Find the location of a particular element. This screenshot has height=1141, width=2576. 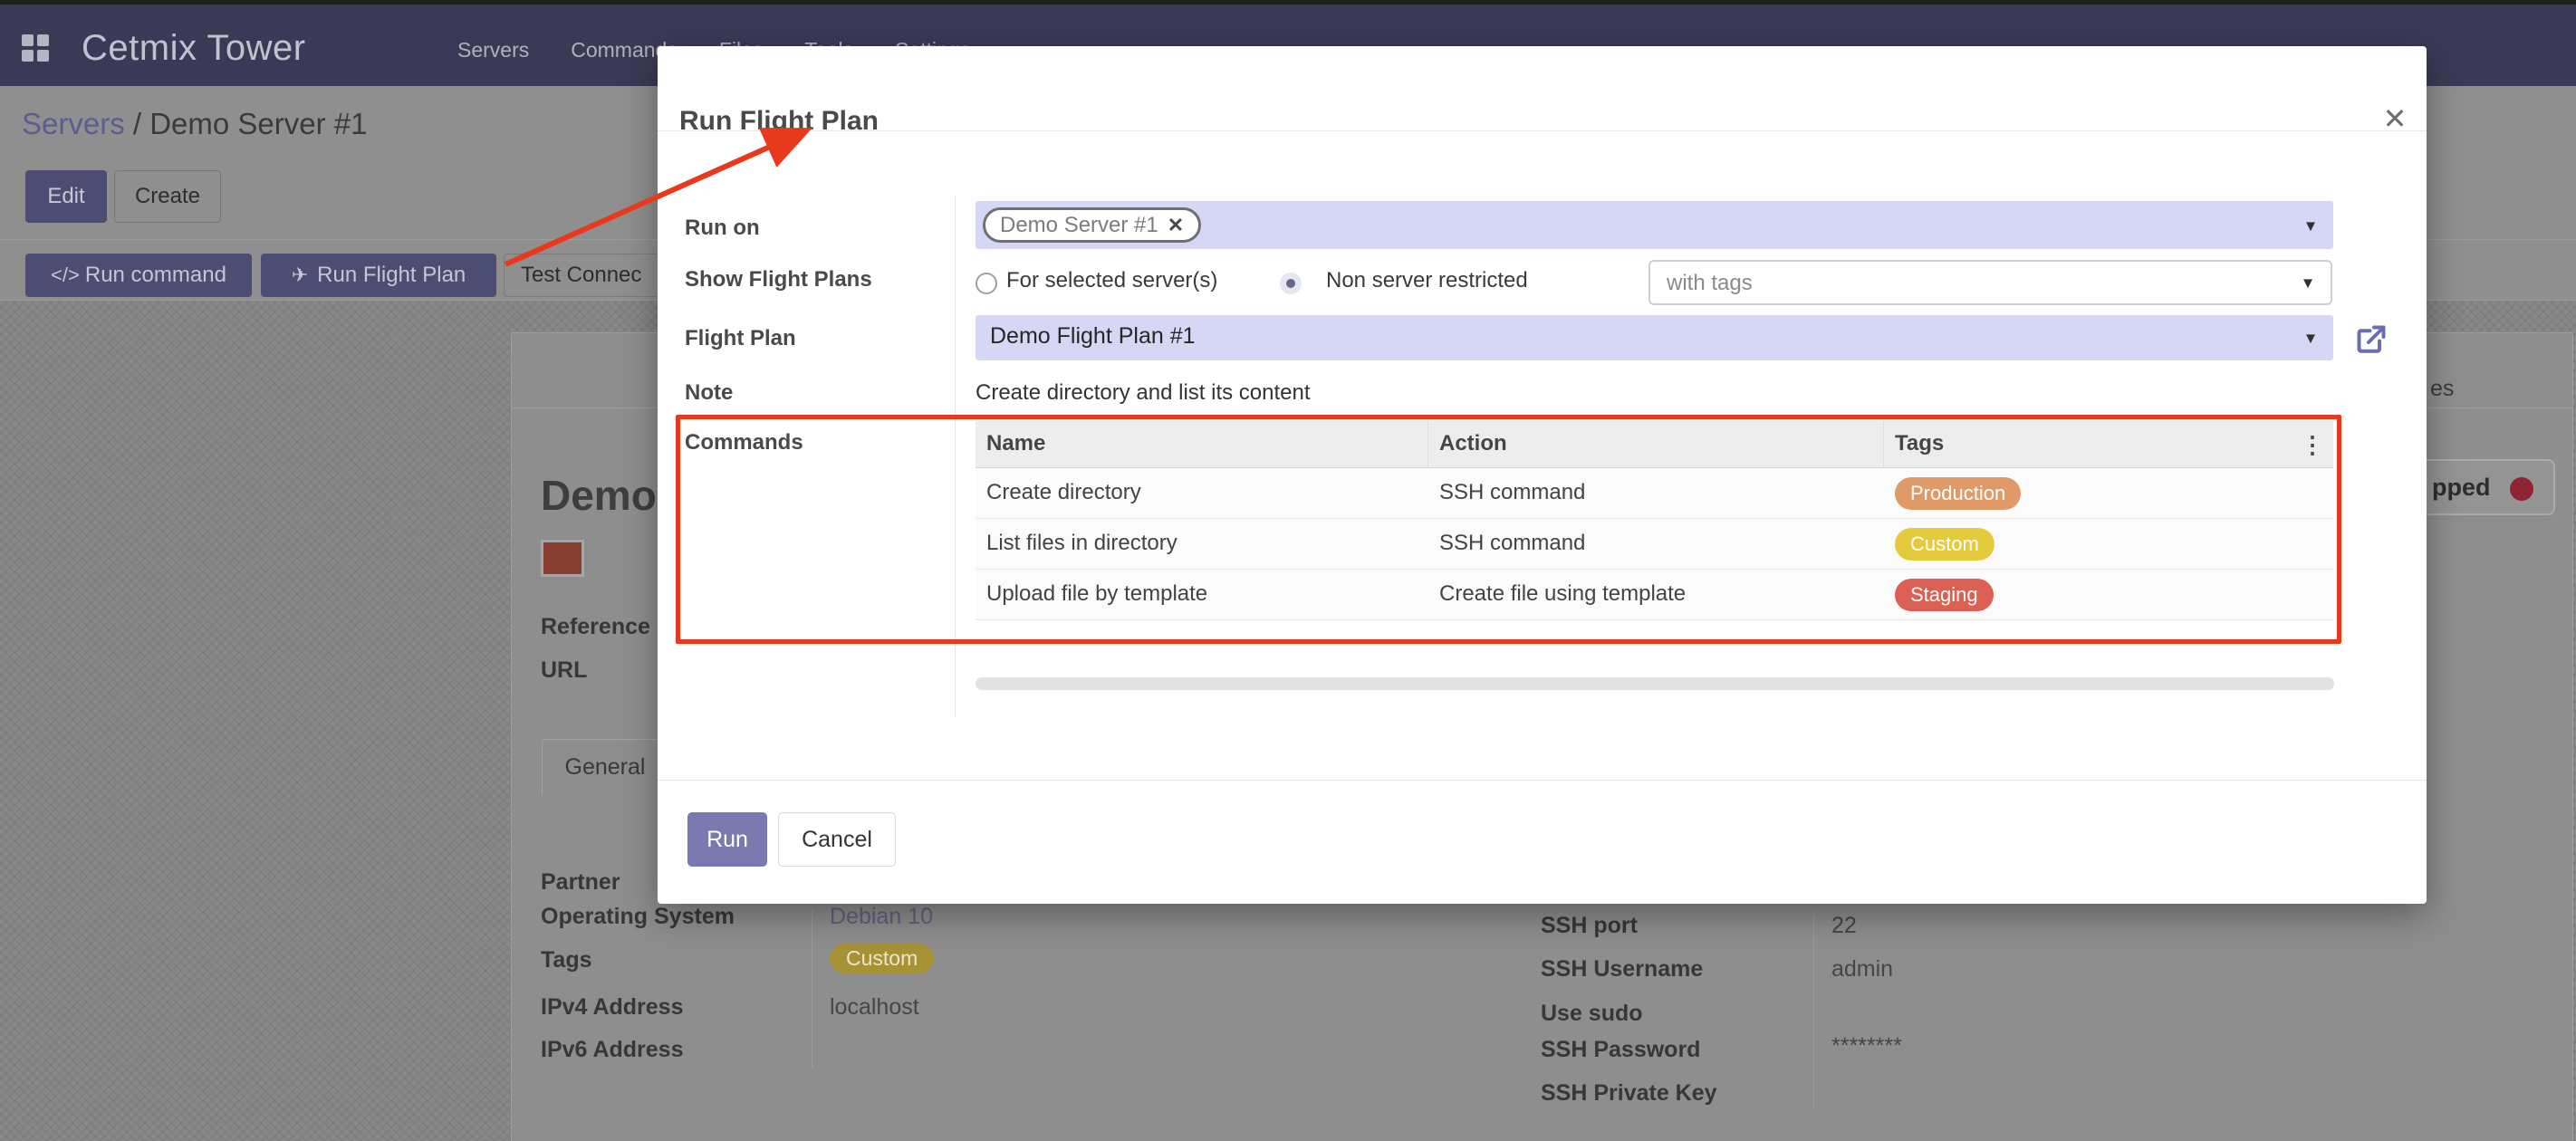

run-flight-plan-label: Run Flight Plan is located at coordinates (391, 275).